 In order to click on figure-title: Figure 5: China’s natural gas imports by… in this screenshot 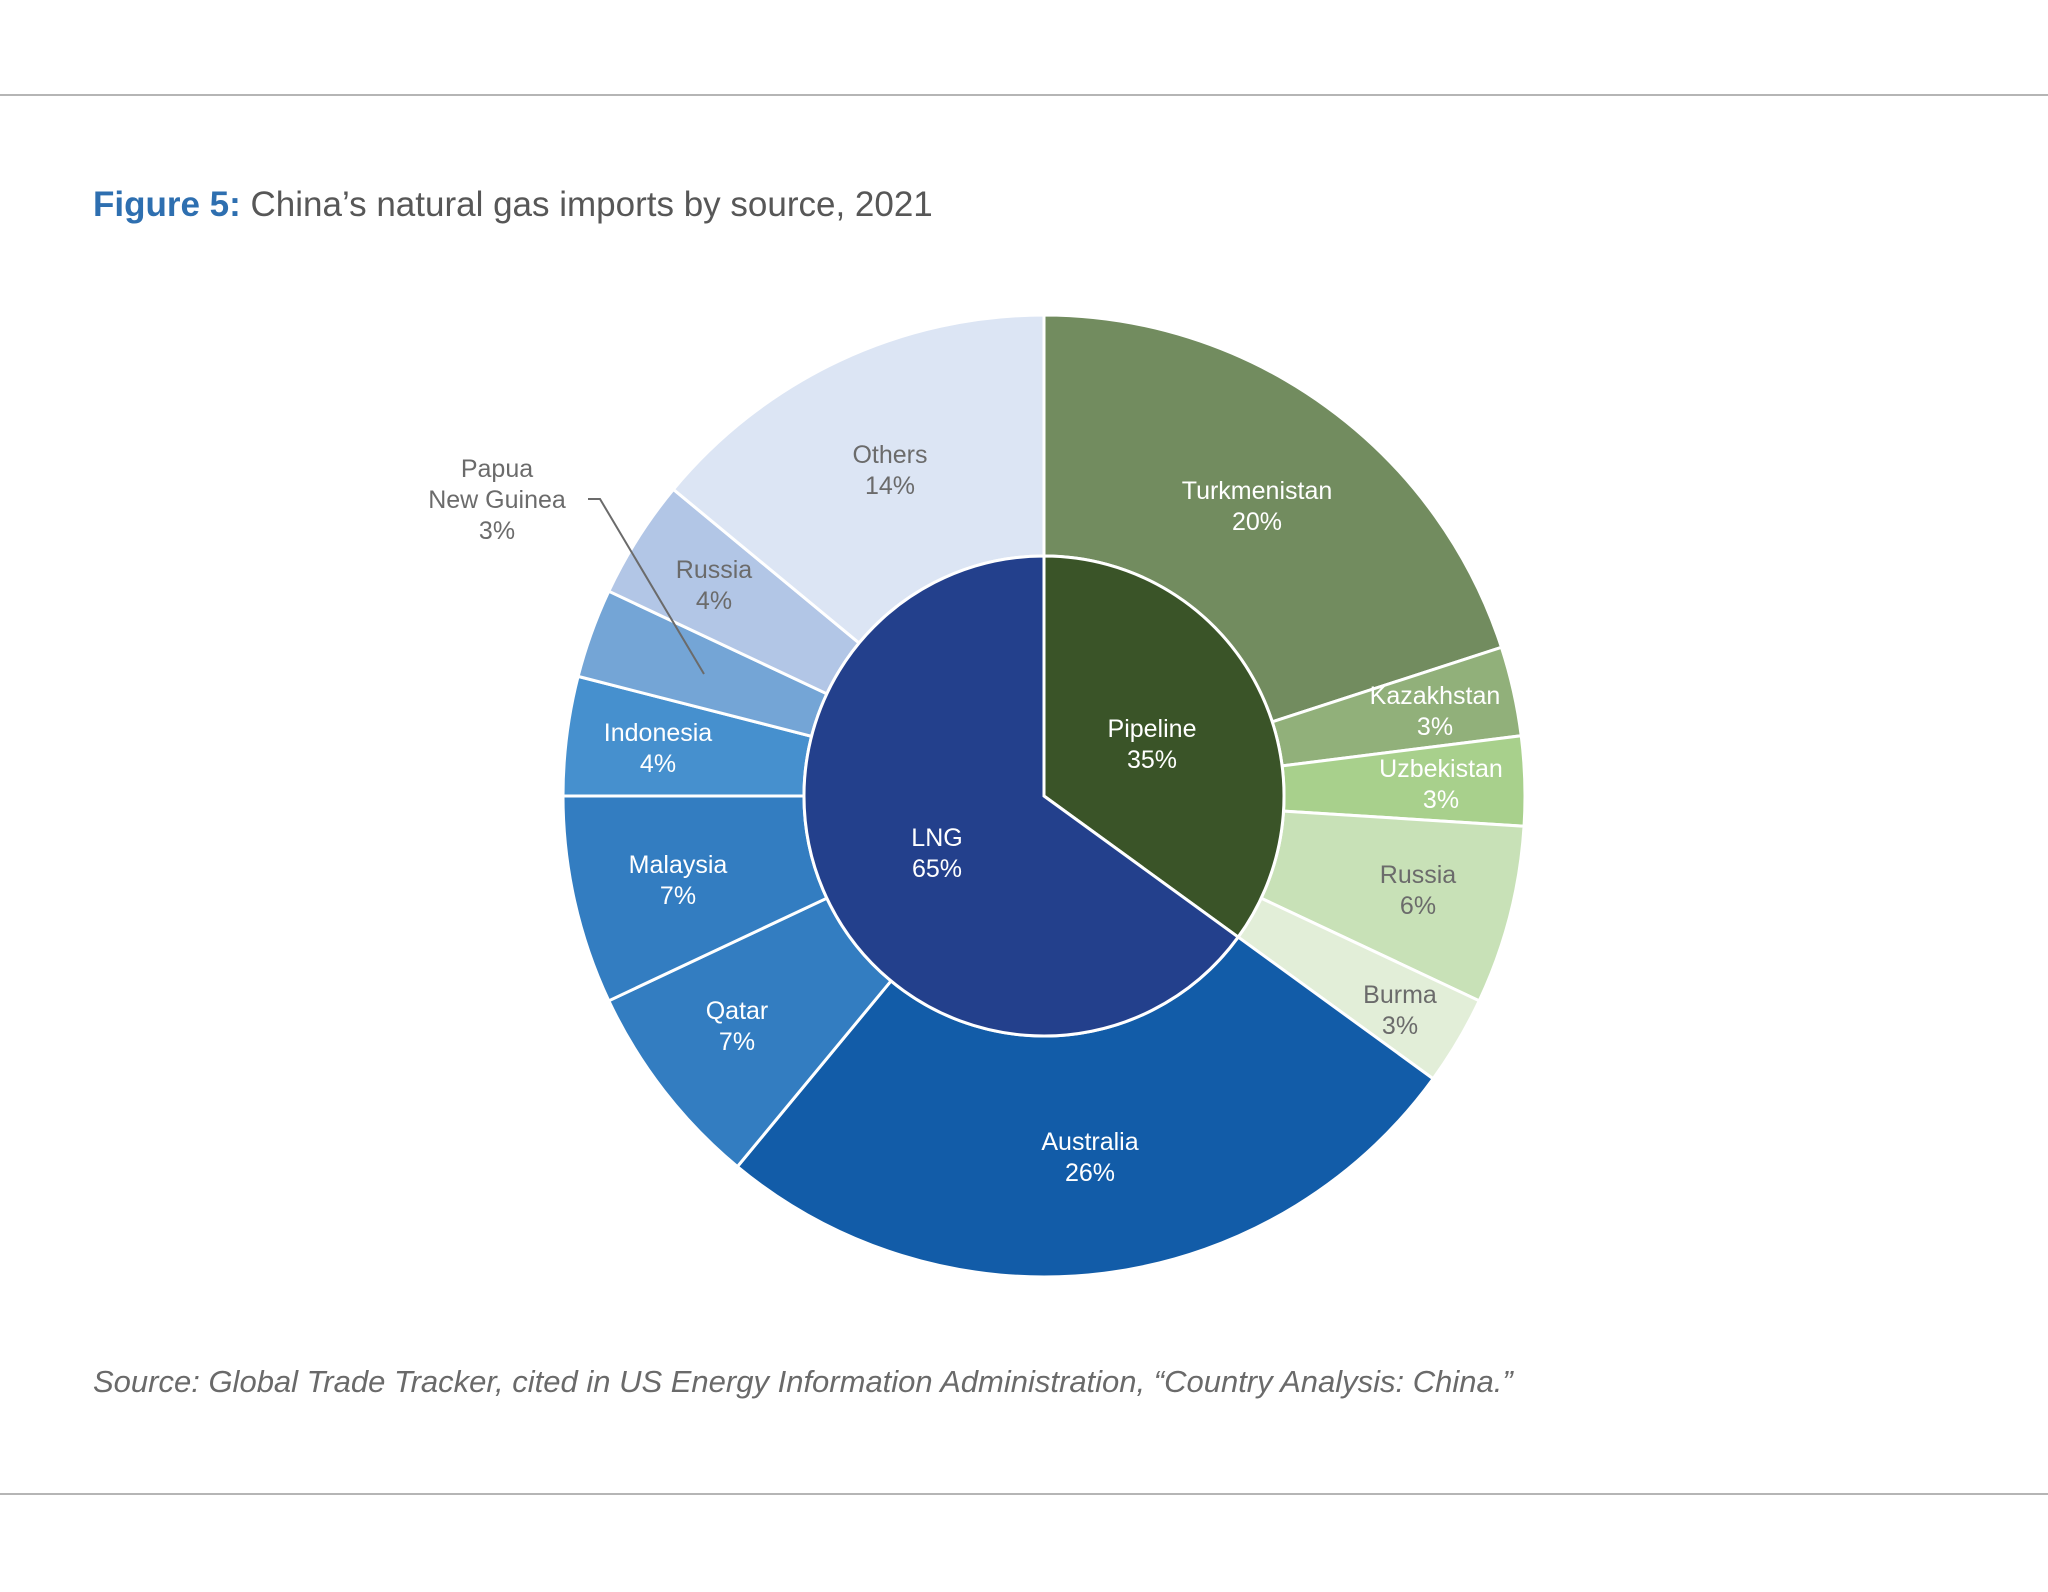, I will do `click(513, 205)`.